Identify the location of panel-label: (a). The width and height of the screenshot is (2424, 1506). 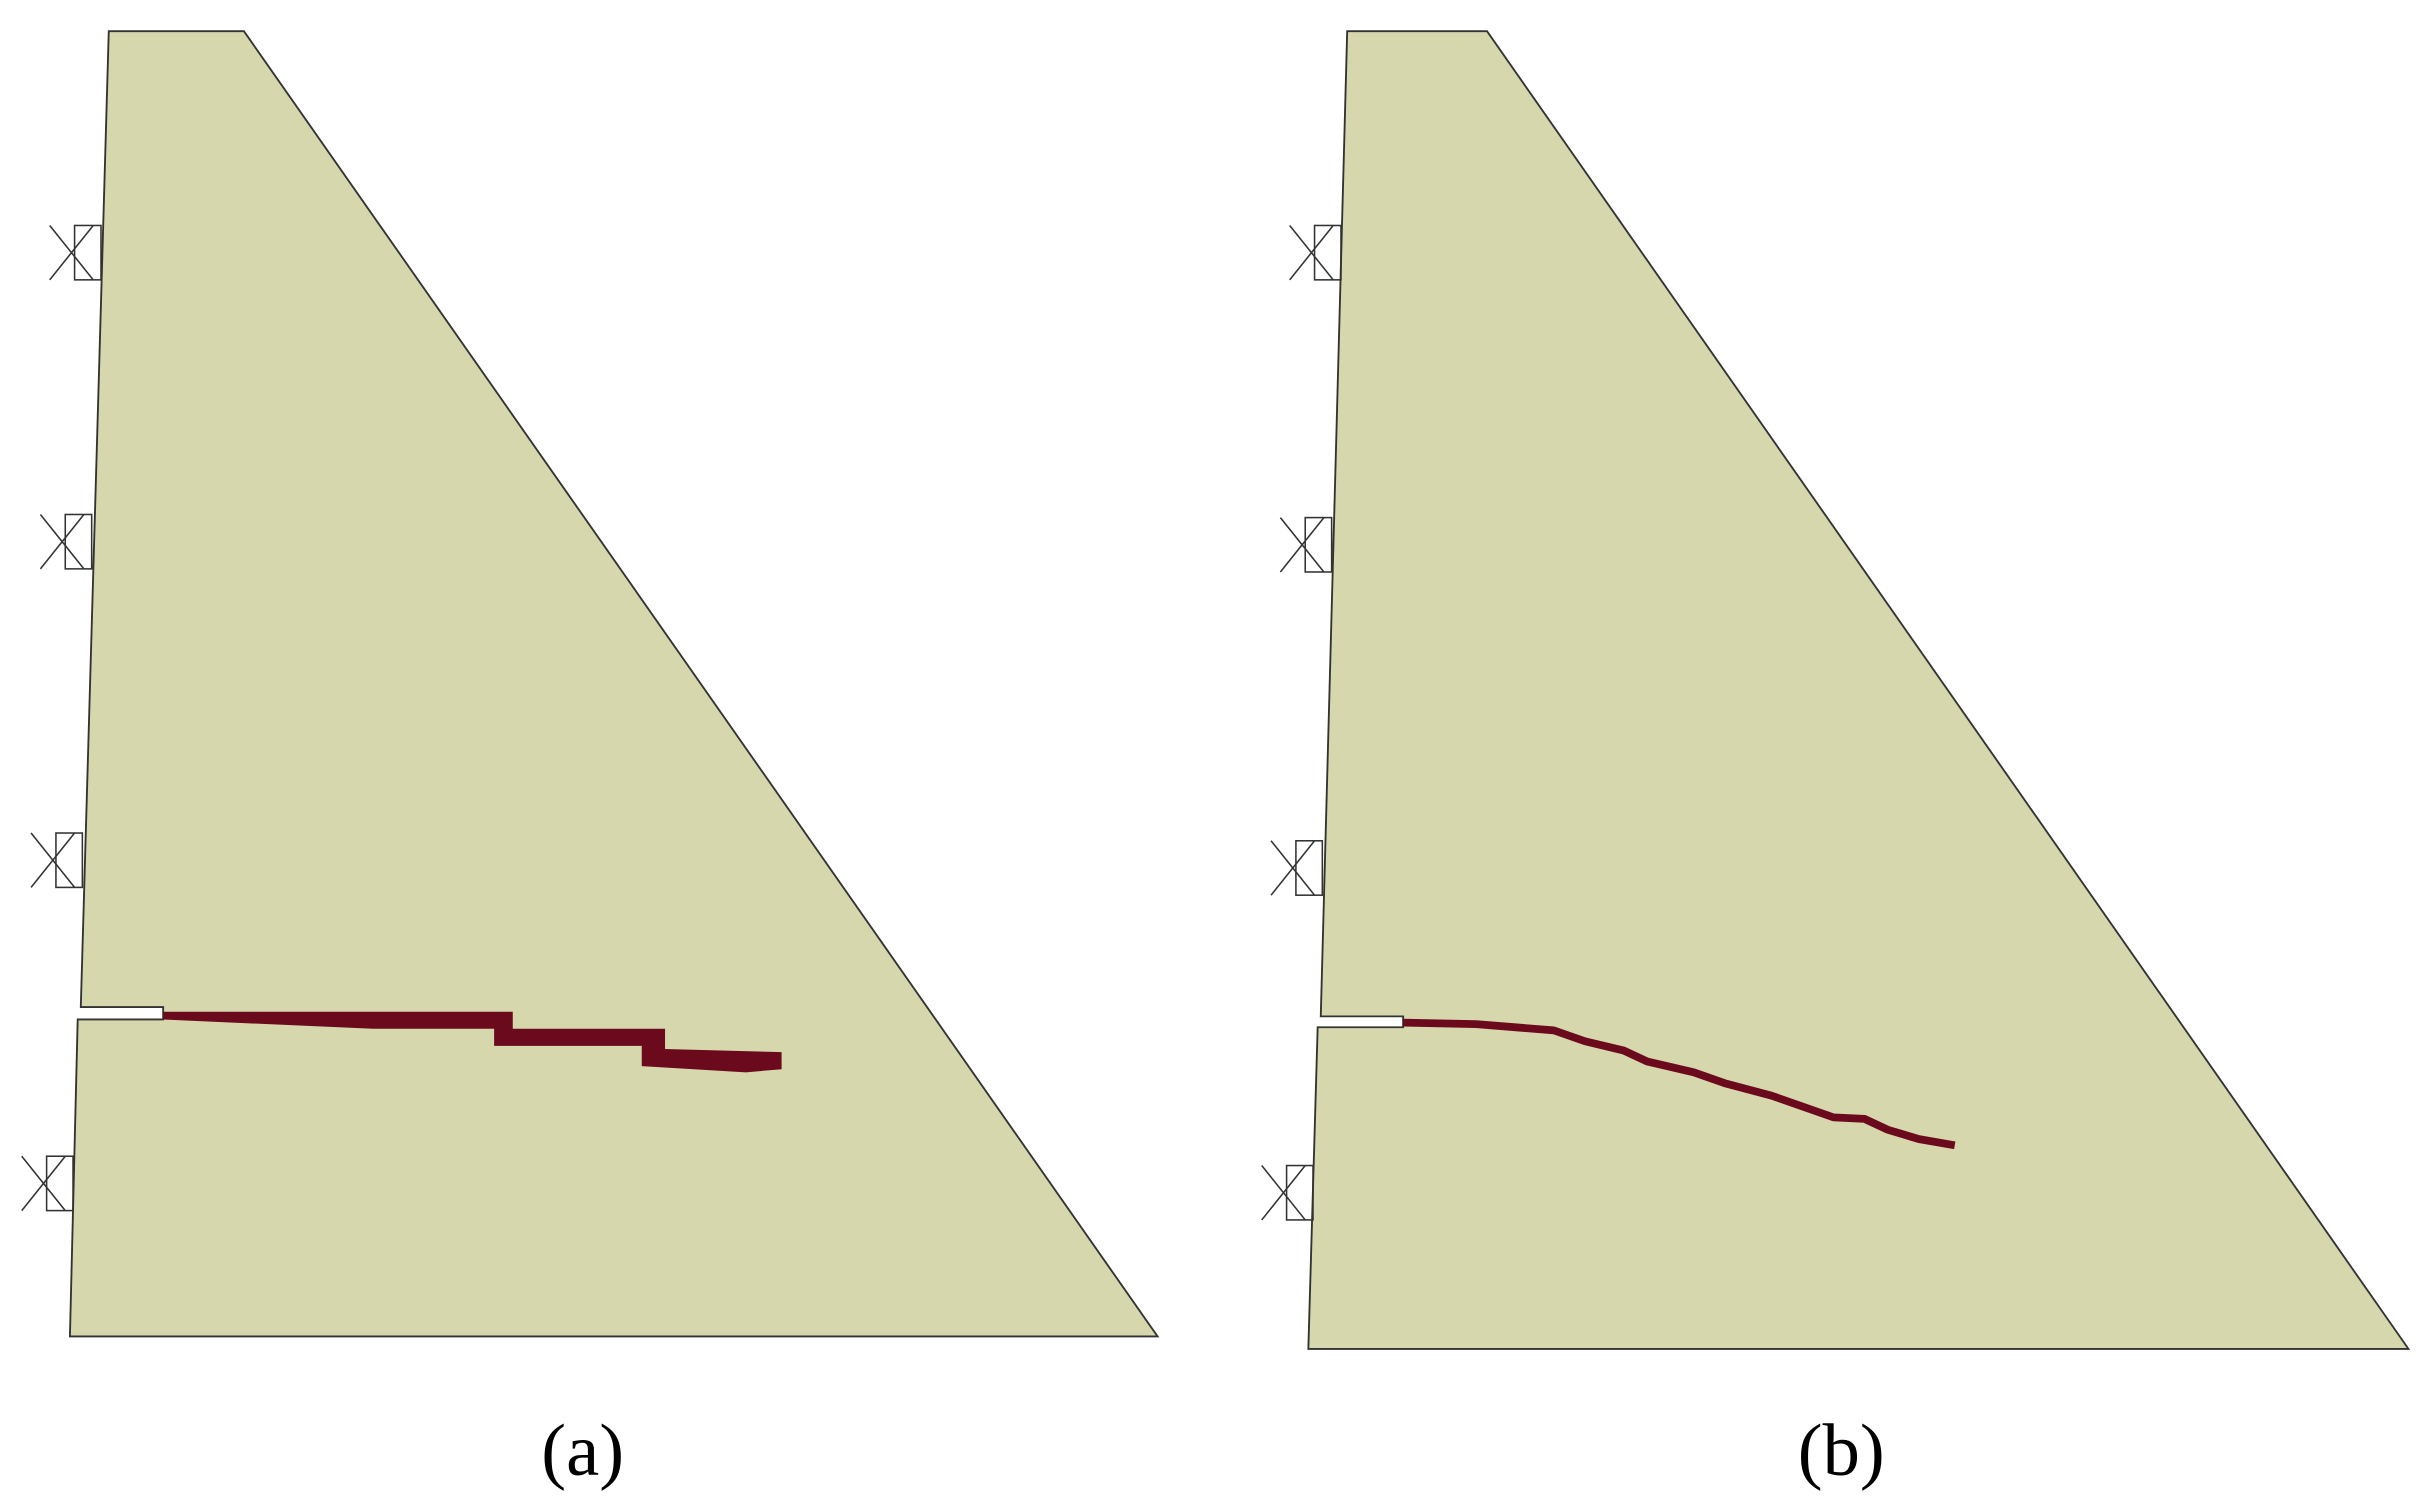
(582, 1451).